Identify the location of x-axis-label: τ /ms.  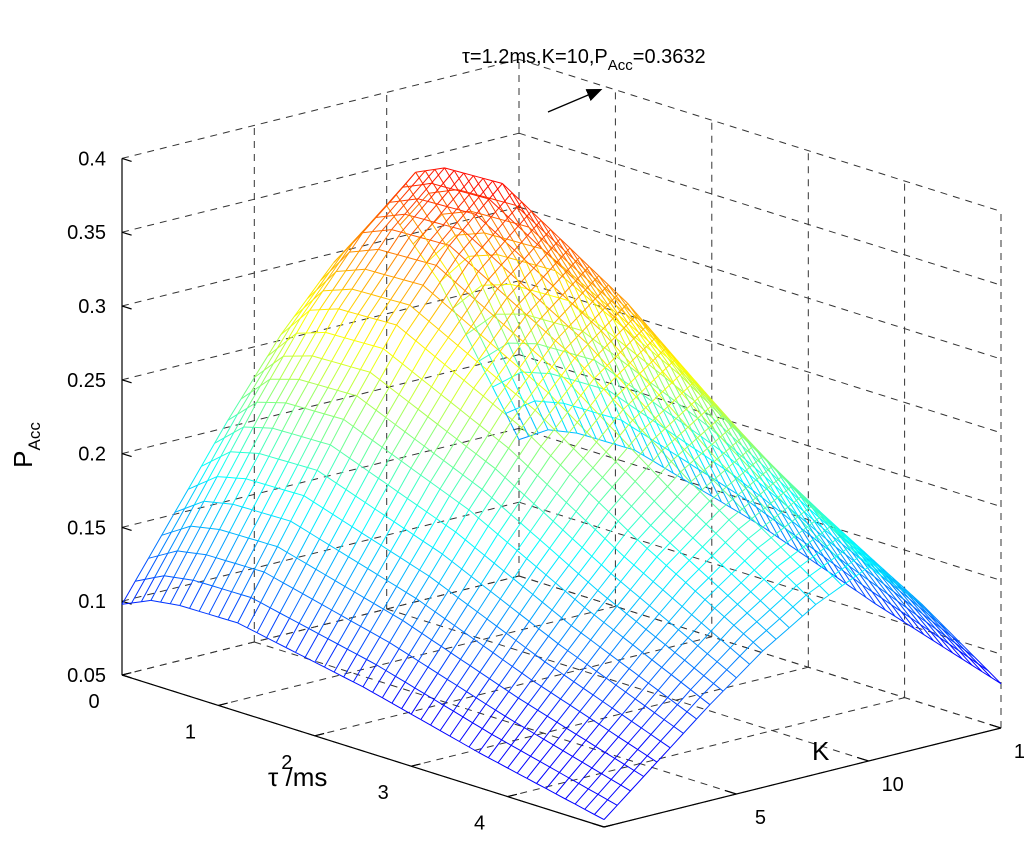
(297, 777).